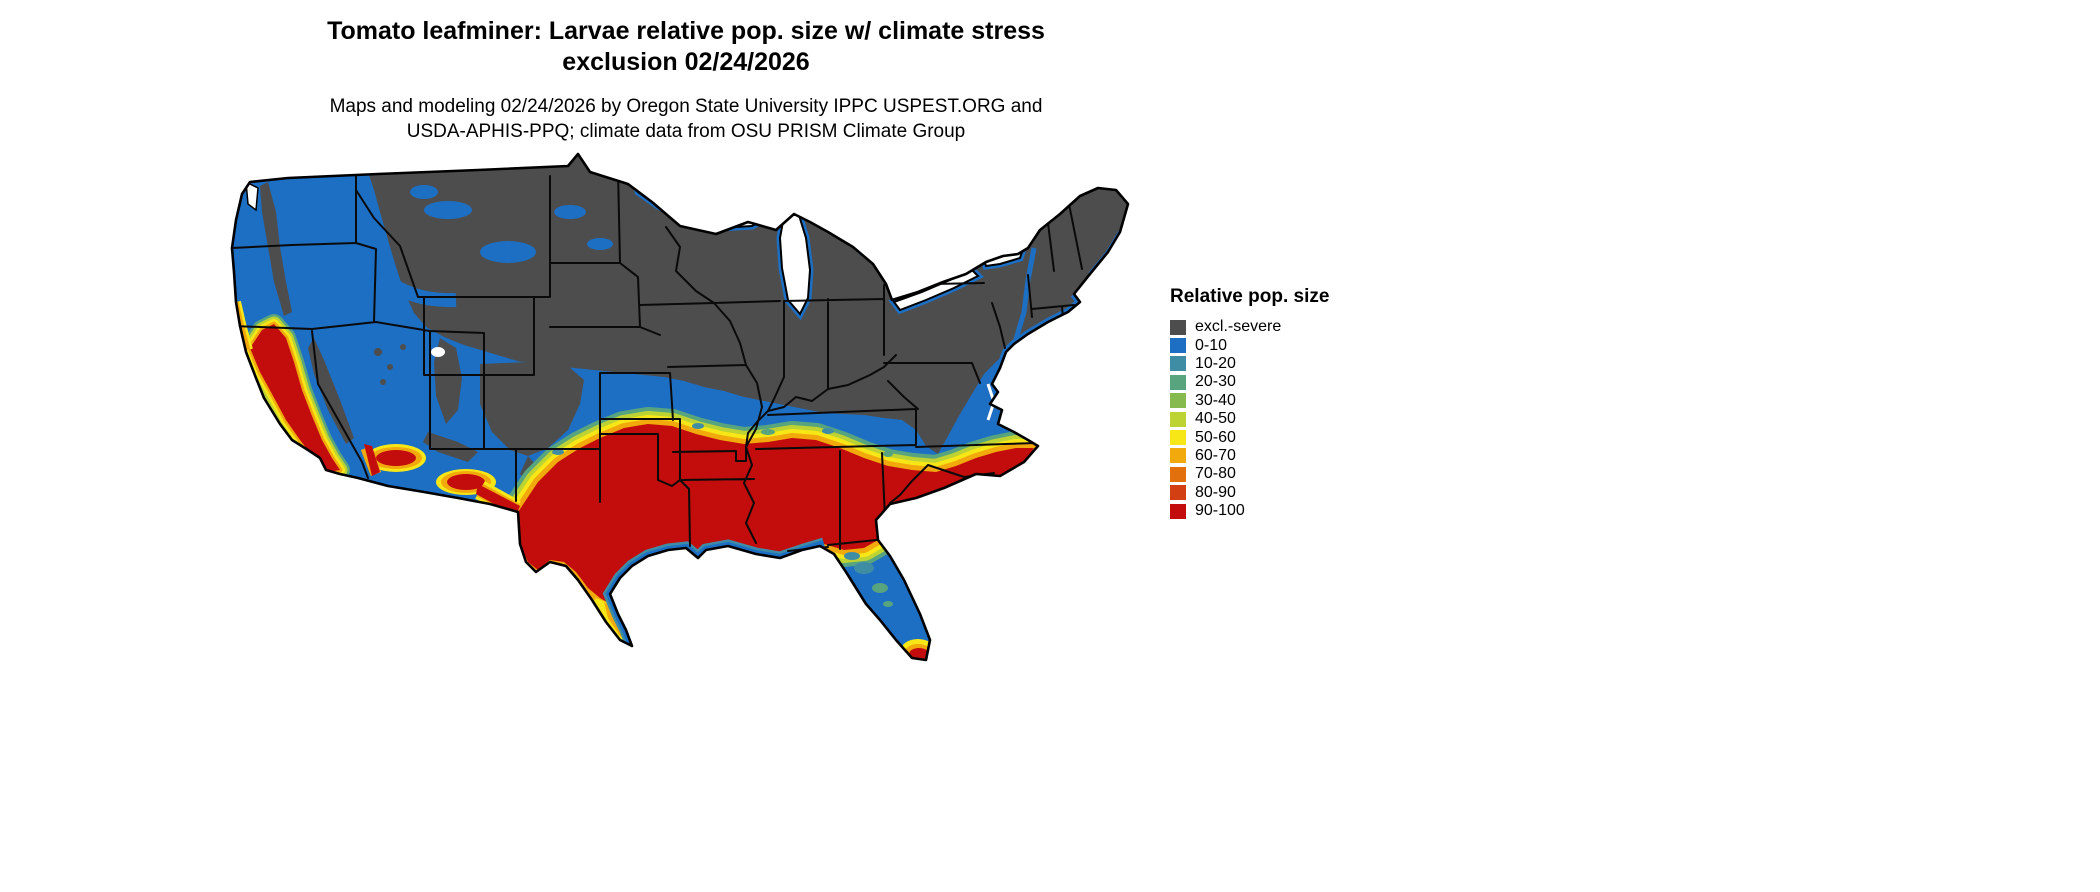 The width and height of the screenshot is (2100, 892). Describe the element at coordinates (1238, 327) in the screenshot. I see `legend-label: excl.-severe` at that location.